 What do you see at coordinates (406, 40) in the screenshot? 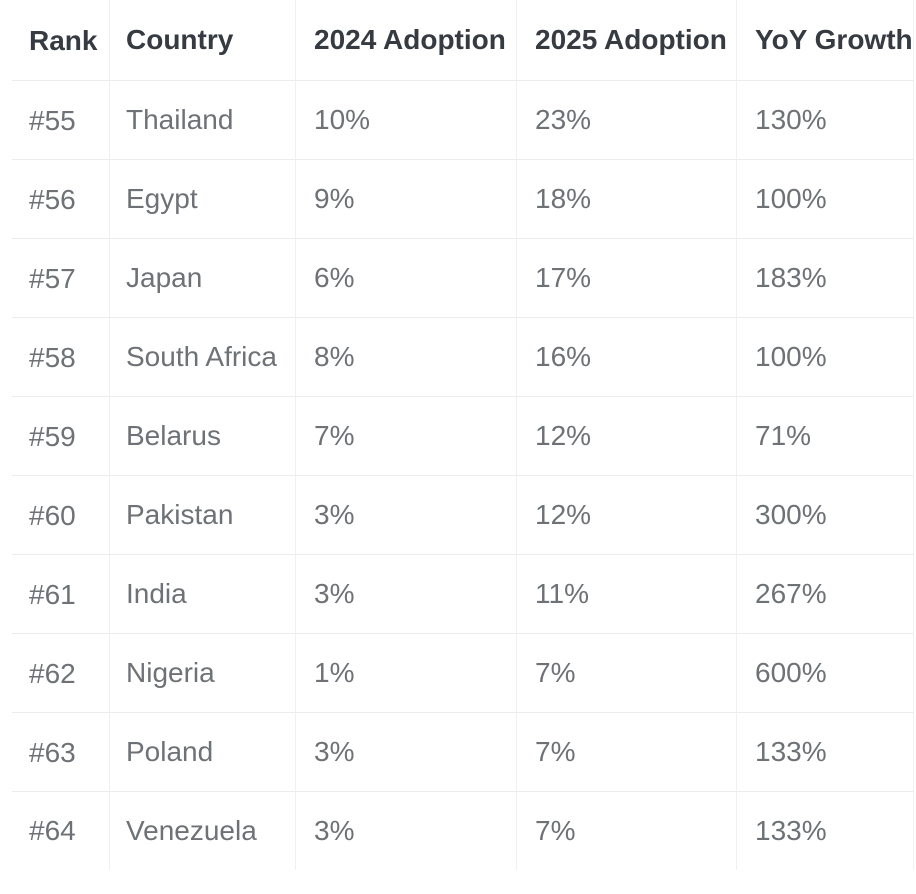
I see `column-header-2024-adoption: 2024 Adoption` at bounding box center [406, 40].